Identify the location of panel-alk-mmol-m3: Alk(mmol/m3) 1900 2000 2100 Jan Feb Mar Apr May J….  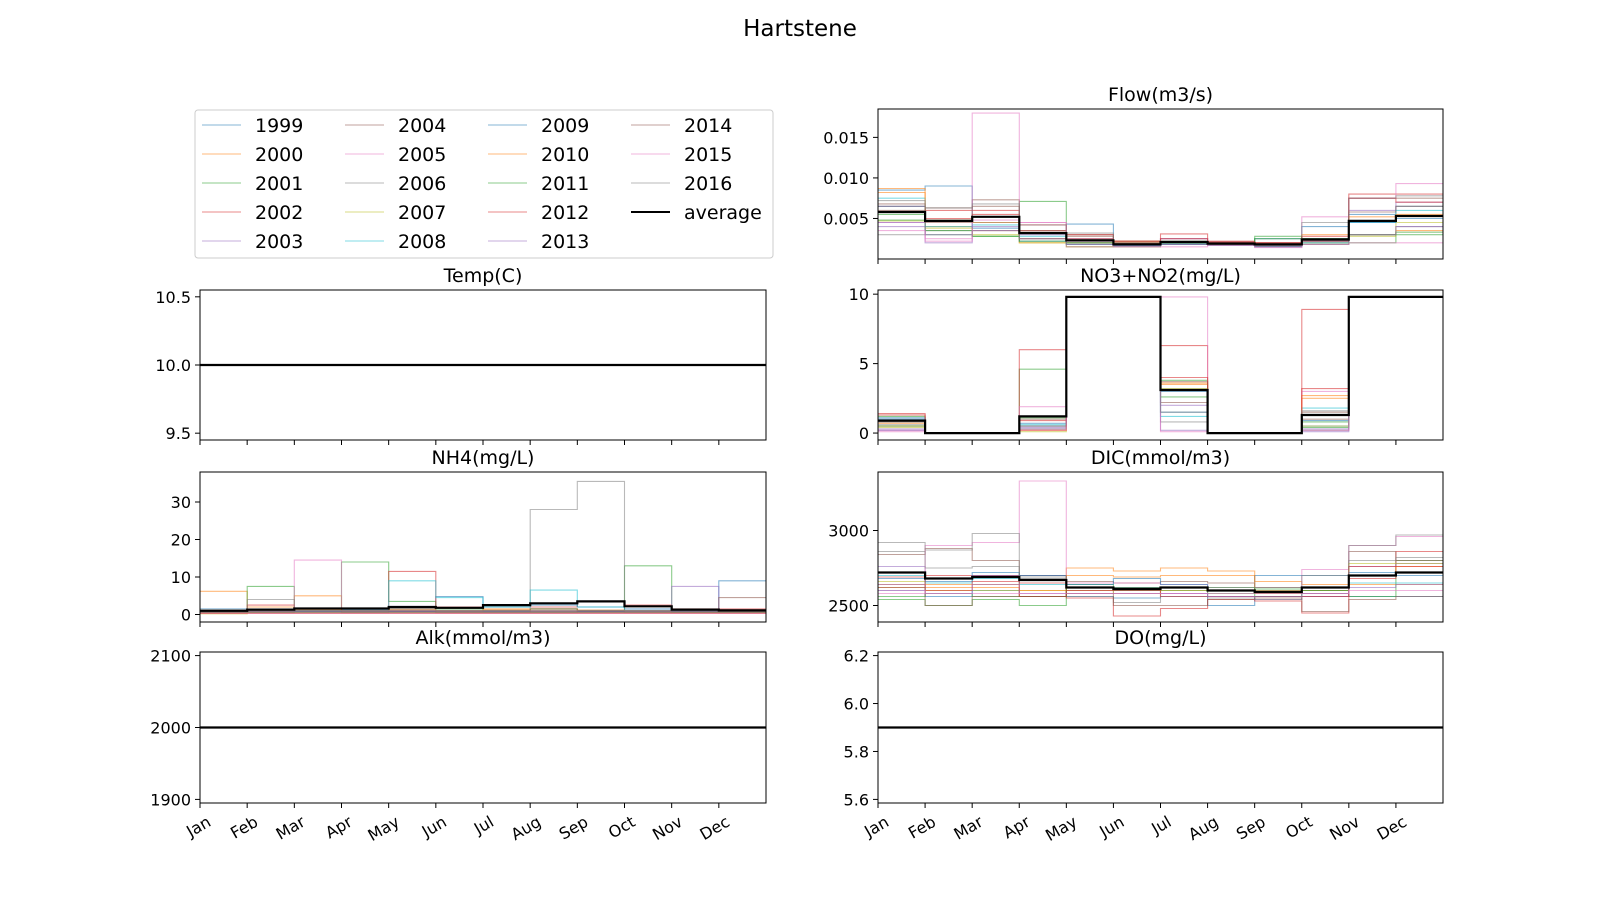
(458, 736).